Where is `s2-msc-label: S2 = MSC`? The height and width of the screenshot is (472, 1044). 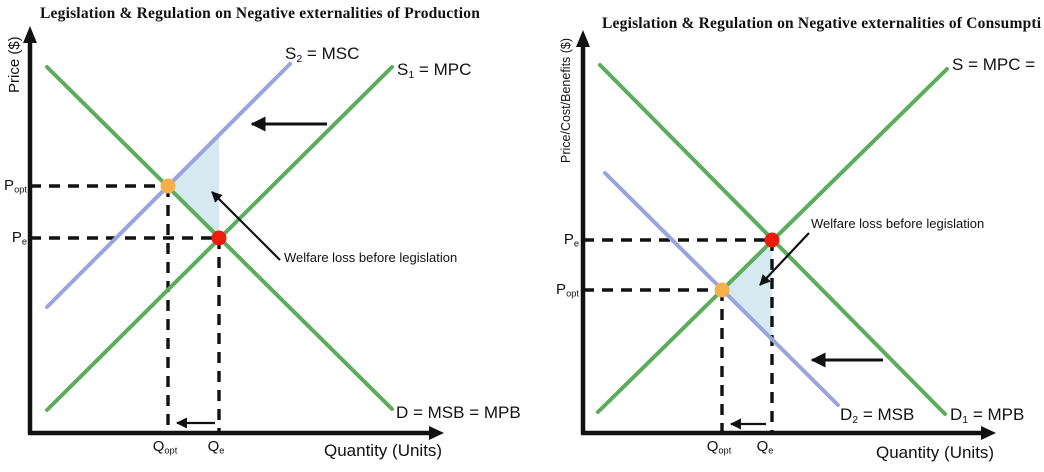 s2-msc-label: S2 = MSC is located at coordinates (322, 54).